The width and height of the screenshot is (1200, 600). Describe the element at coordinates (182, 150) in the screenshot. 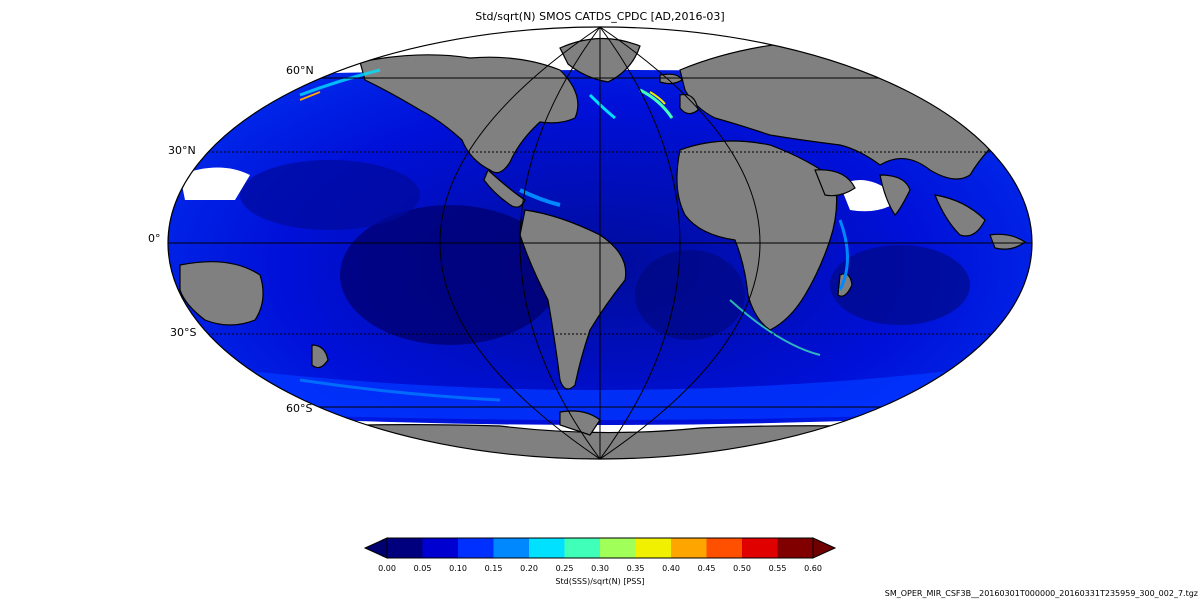

I see `lat-label-30n: 30°N` at that location.